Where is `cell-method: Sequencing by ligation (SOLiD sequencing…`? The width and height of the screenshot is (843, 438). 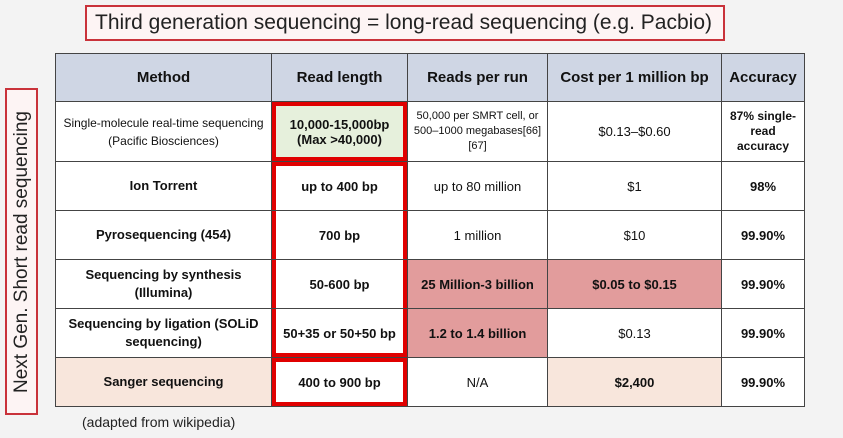
cell-method: Sequencing by ligation (SOLiD sequencing… is located at coordinates (163, 333).